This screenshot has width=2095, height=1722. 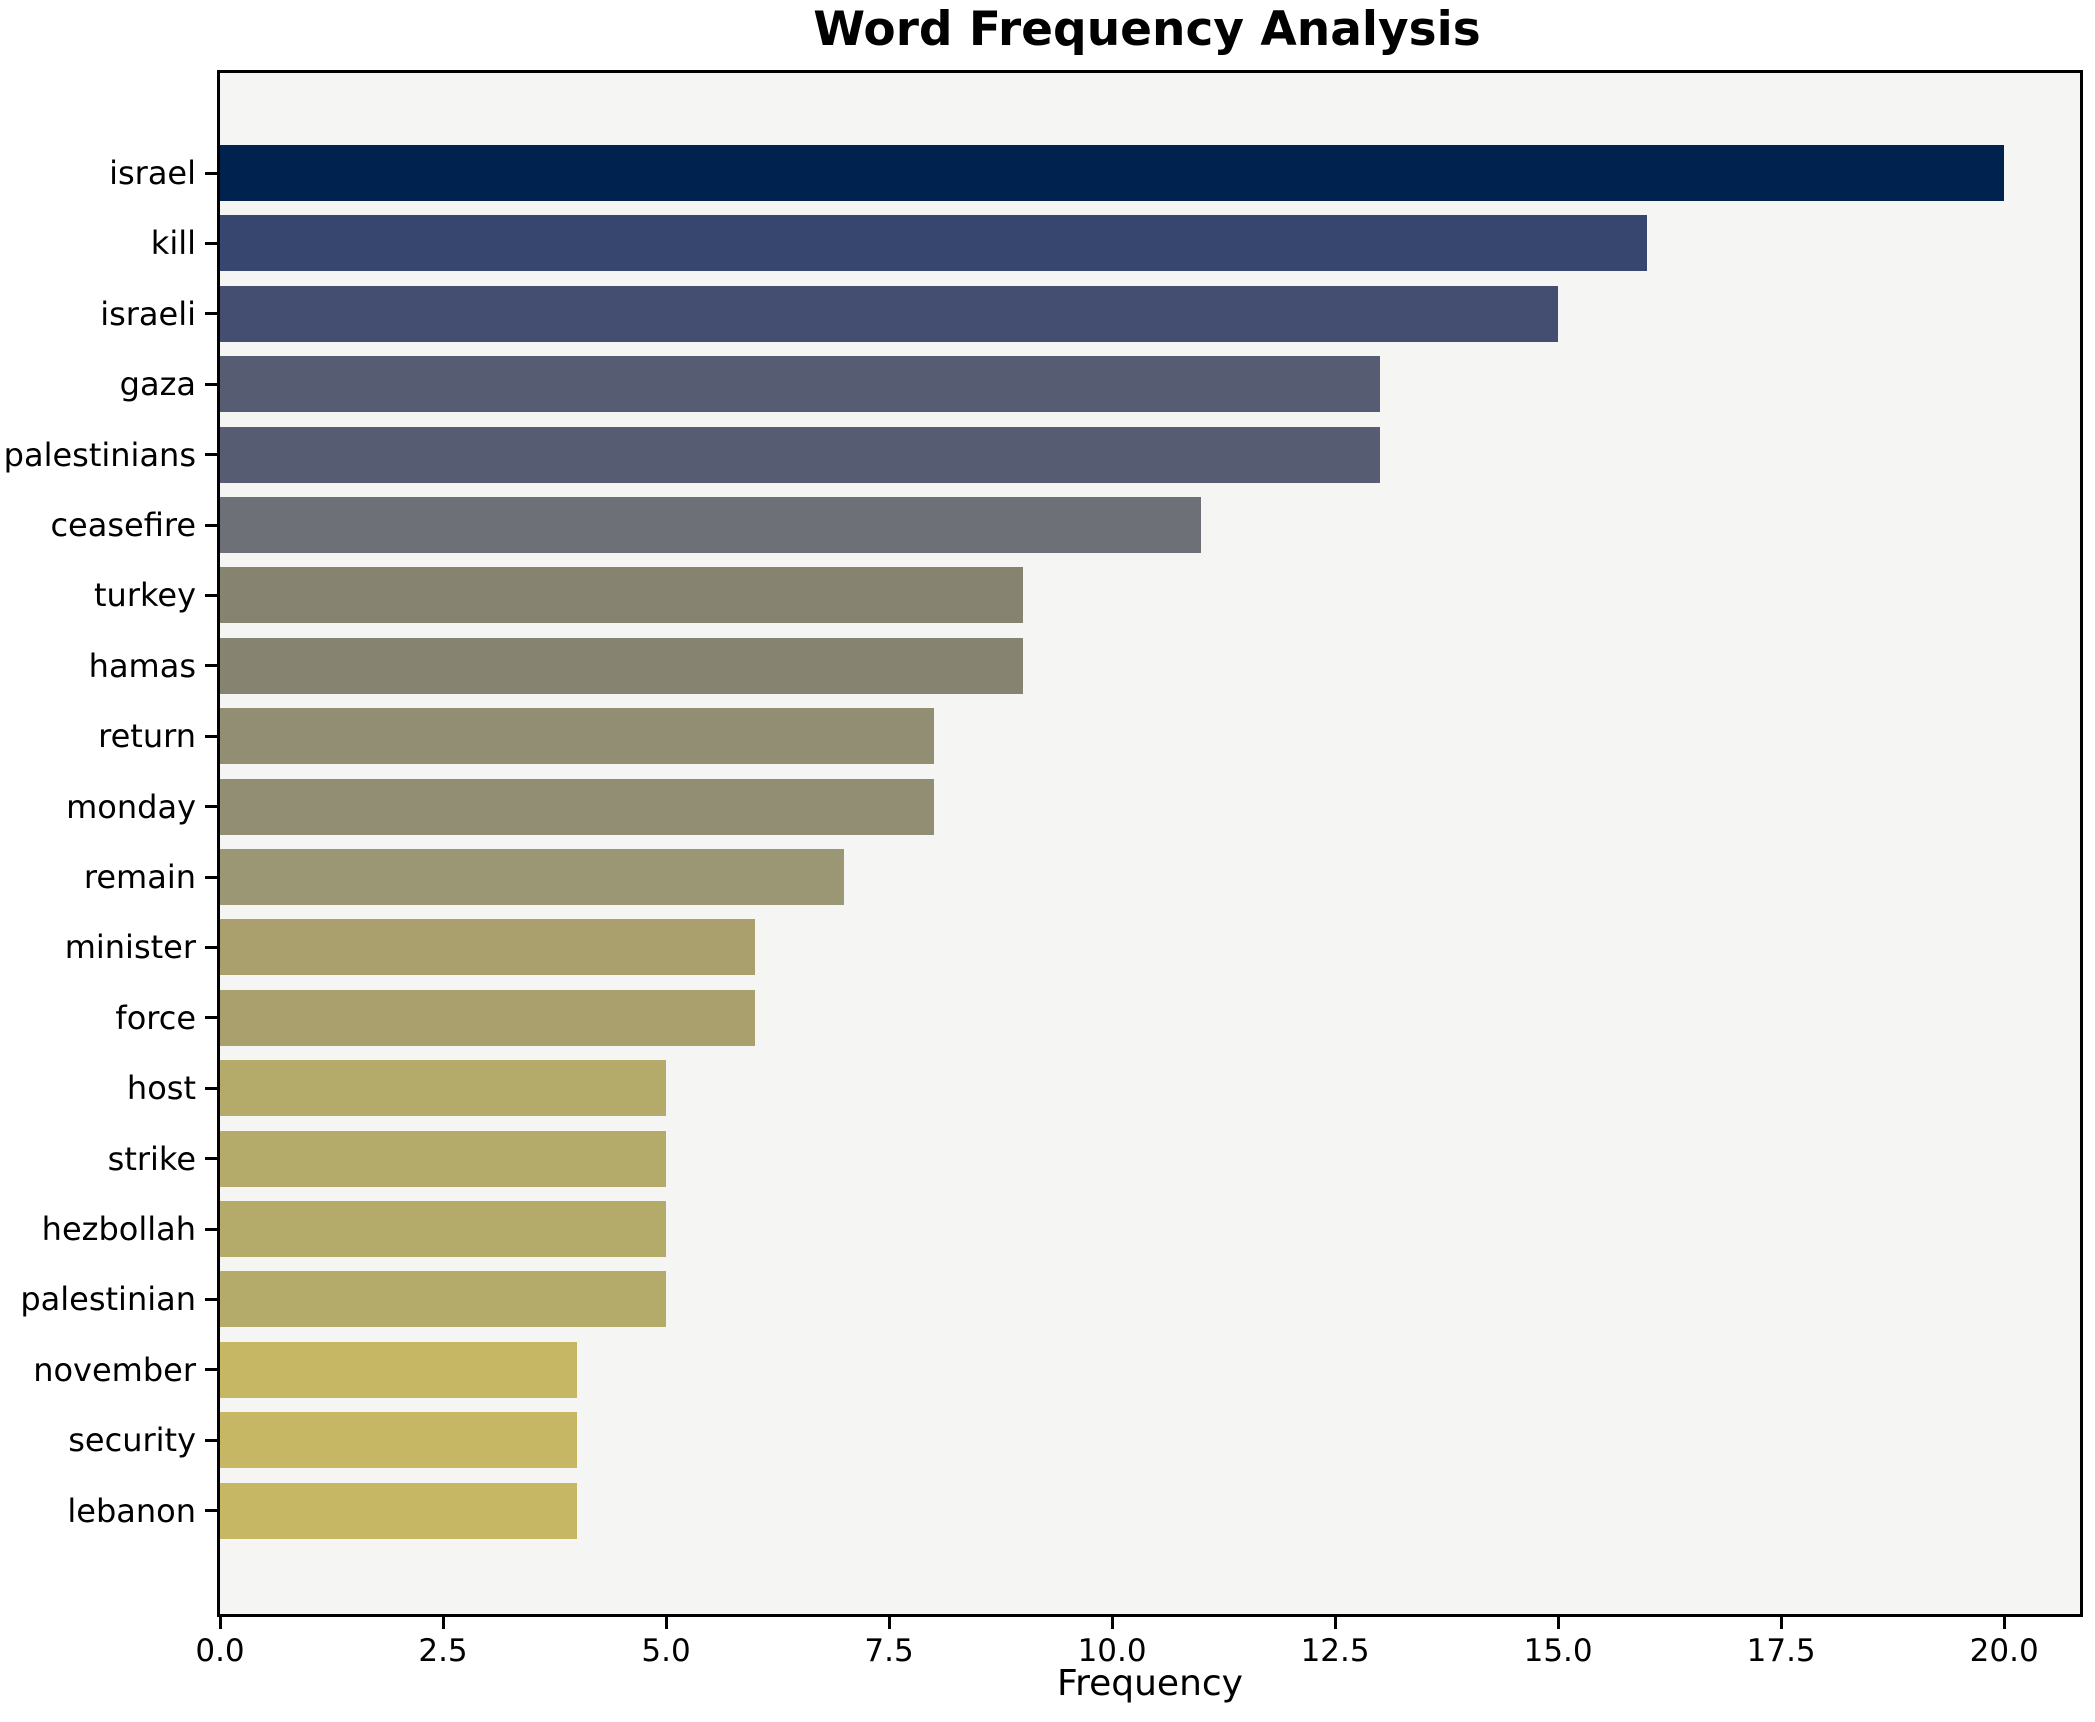 What do you see at coordinates (1112, 173) in the screenshot?
I see `bar-israel` at bounding box center [1112, 173].